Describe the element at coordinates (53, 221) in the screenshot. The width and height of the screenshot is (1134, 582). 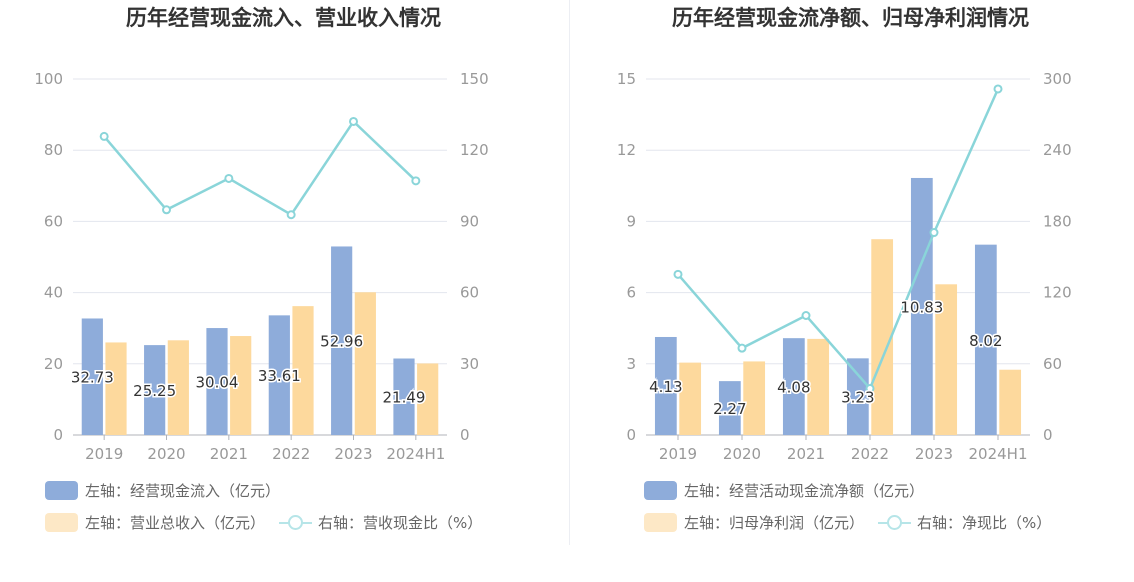
I see `left-axis-tick-label: 60` at that location.